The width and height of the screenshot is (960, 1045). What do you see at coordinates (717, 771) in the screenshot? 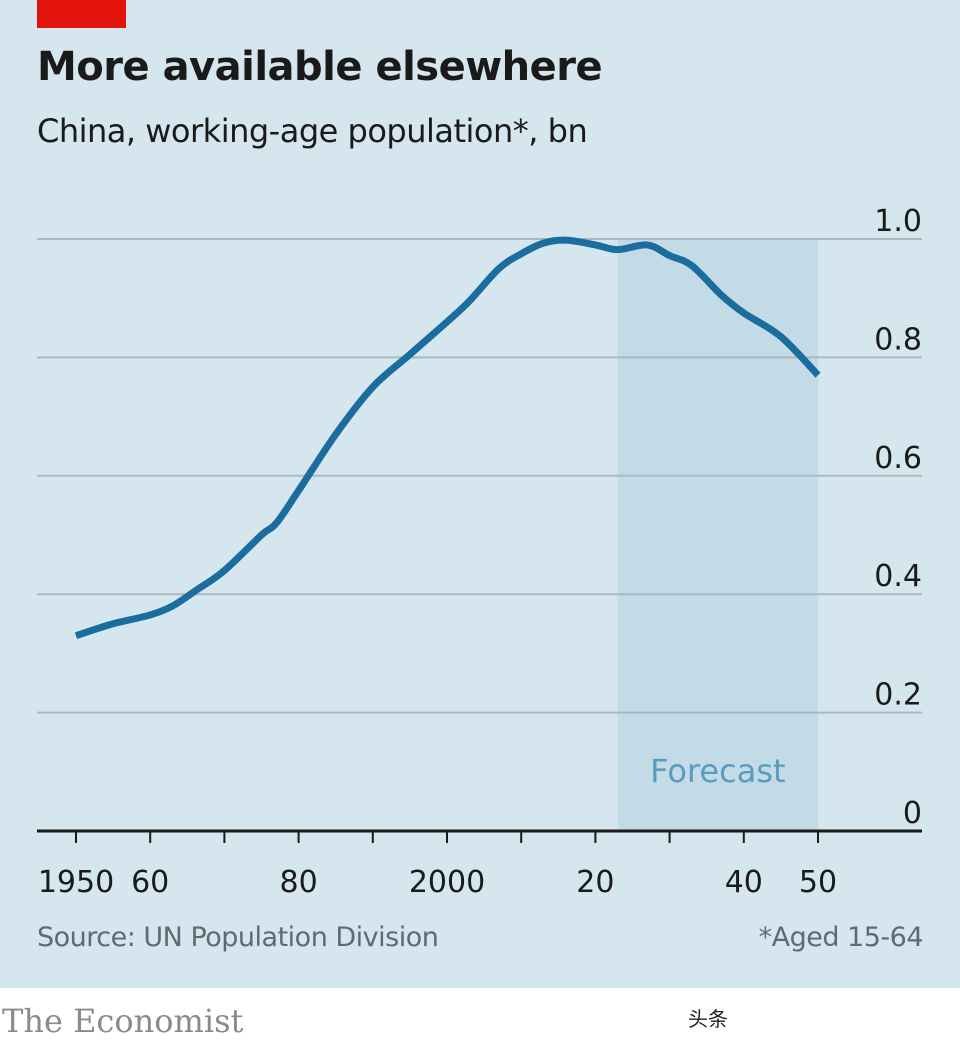
I see `forecast-label: Forecast` at bounding box center [717, 771].